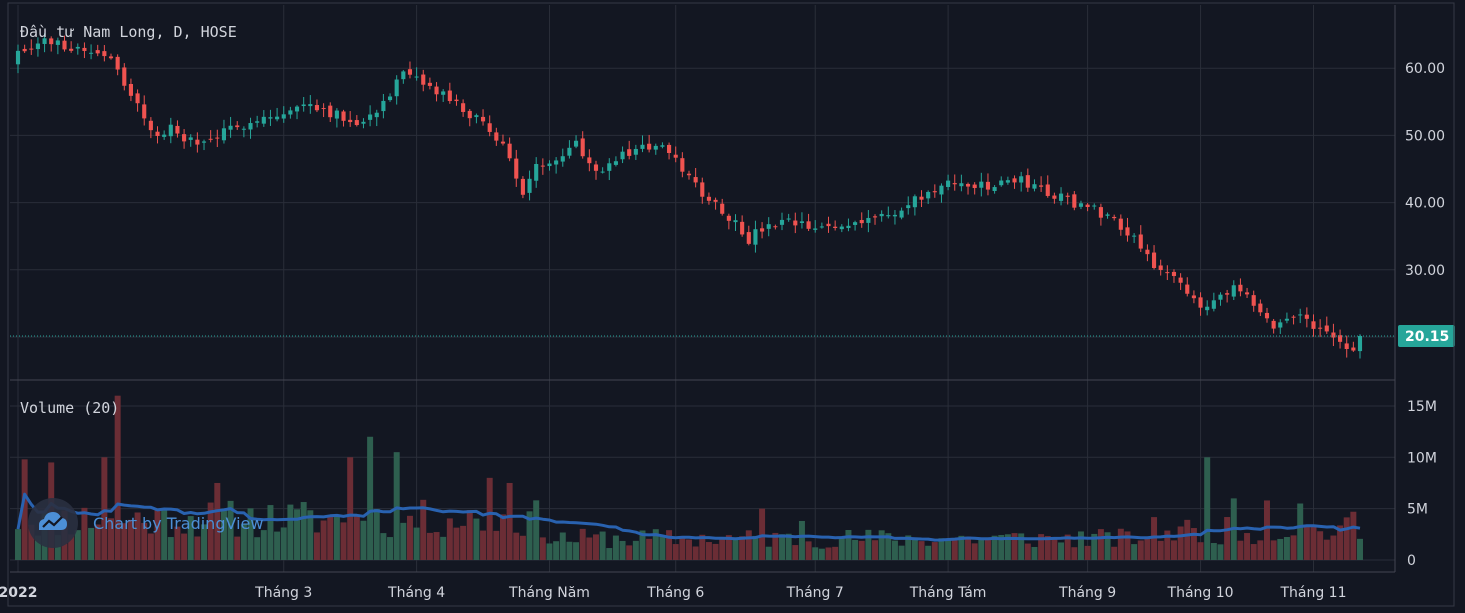  What do you see at coordinates (1426, 336) in the screenshot?
I see `last-price-badge: 20.15` at bounding box center [1426, 336].